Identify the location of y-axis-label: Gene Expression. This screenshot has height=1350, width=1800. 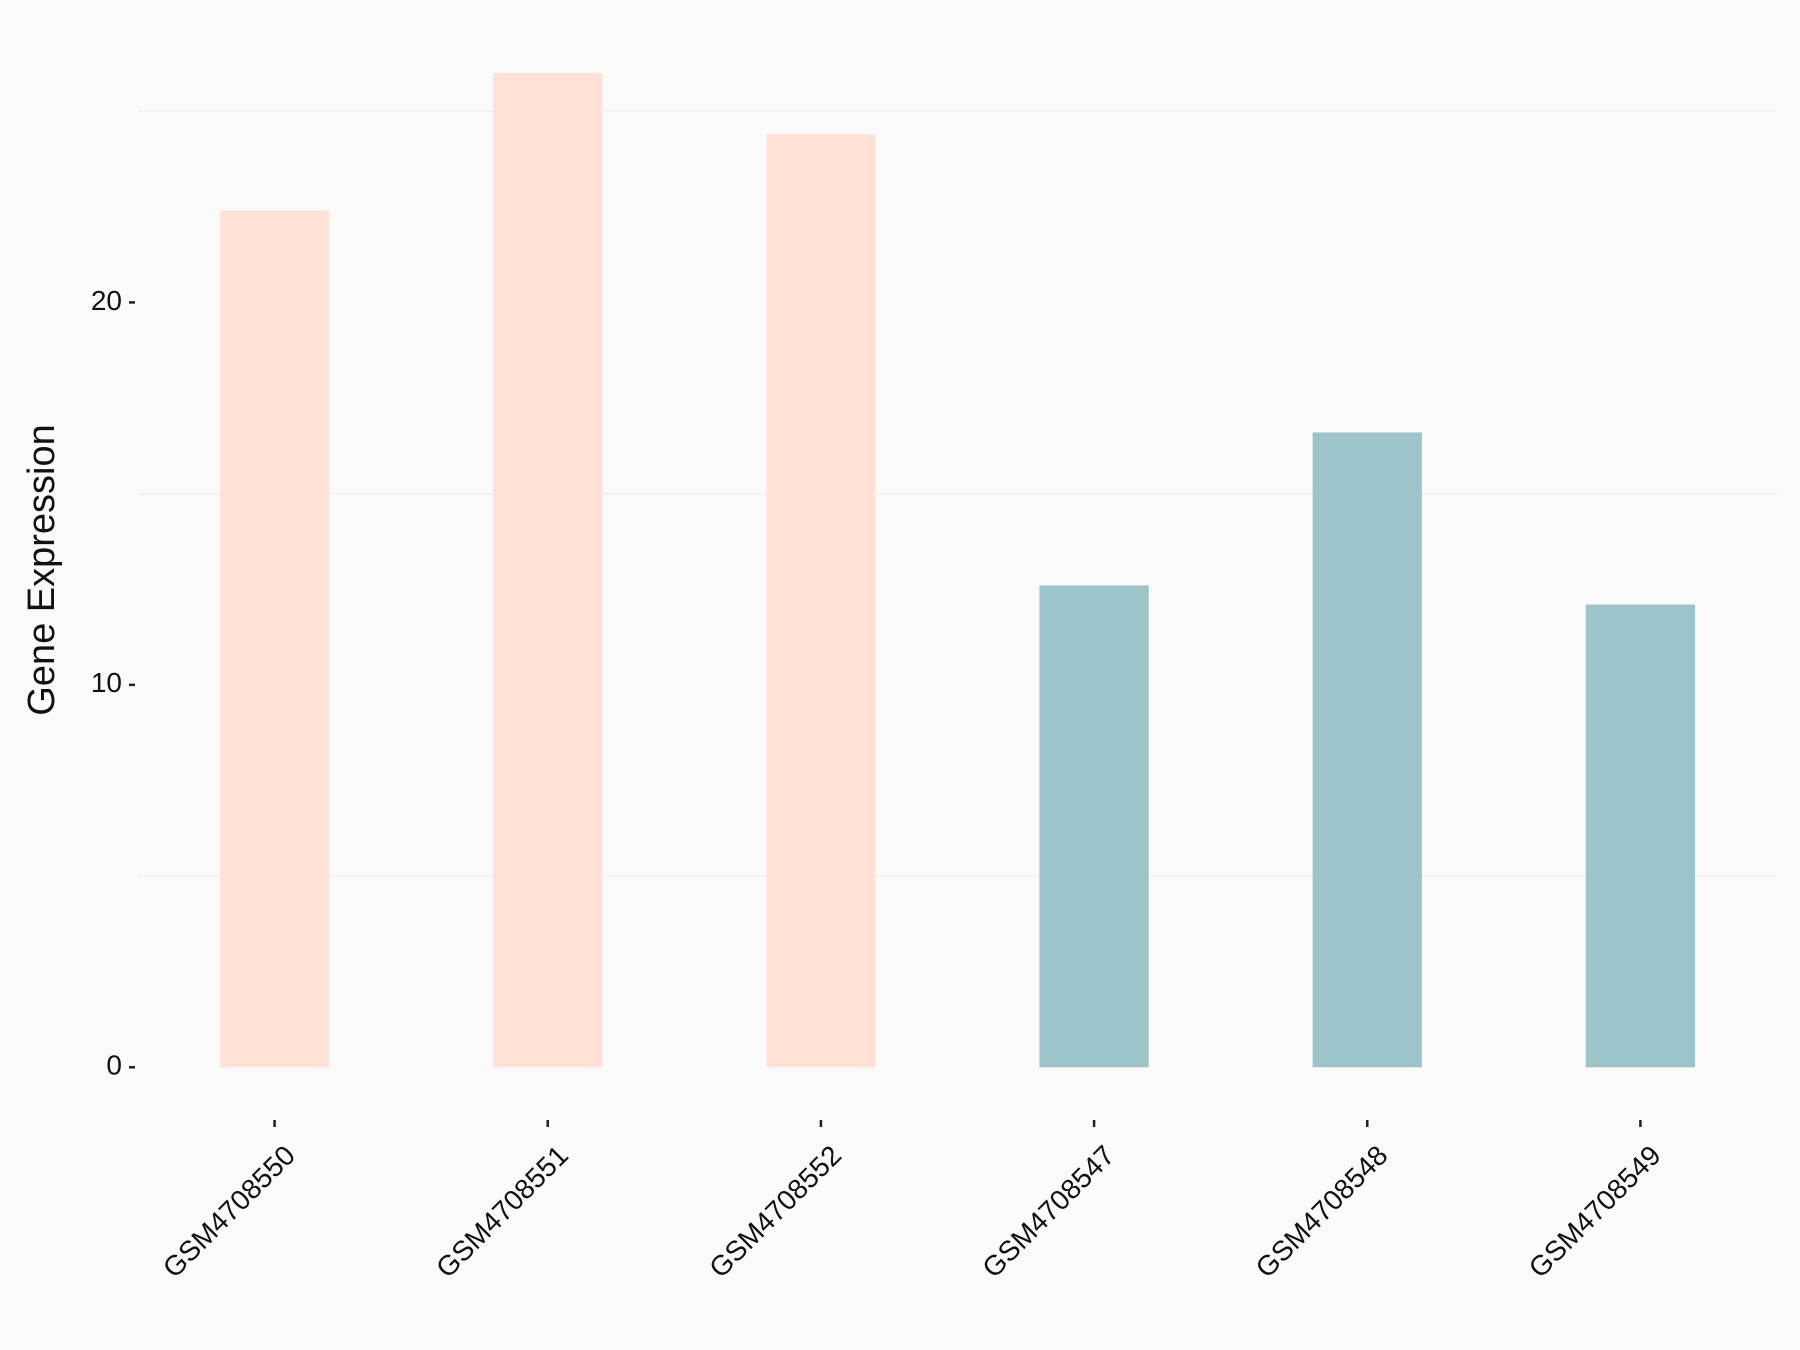
(42, 570).